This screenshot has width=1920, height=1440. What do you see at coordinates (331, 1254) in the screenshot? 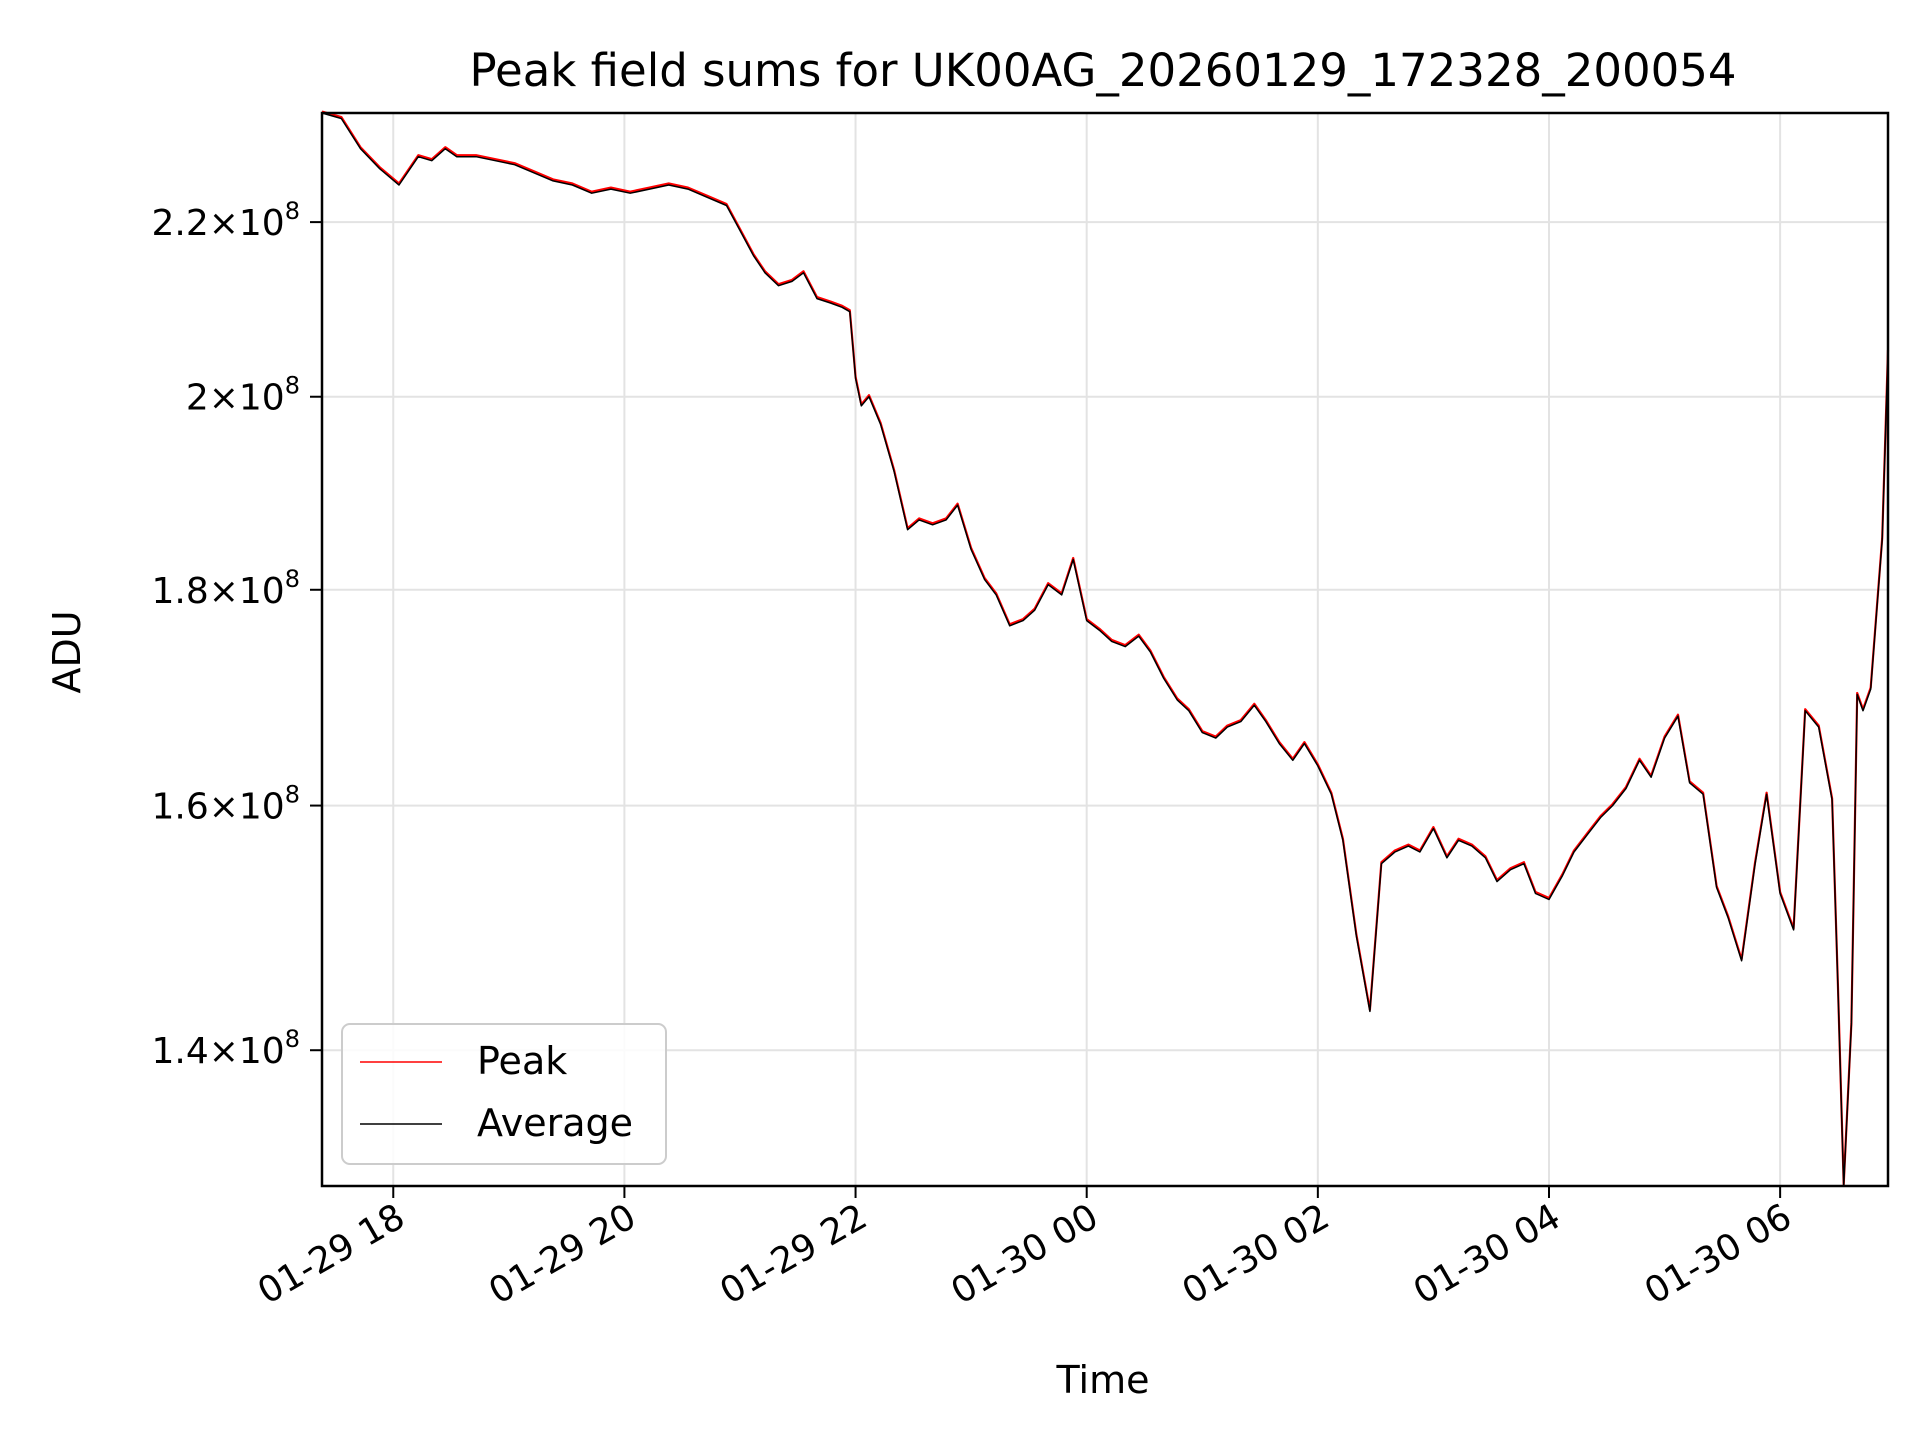
I see `x-tick-label: 01-29 18` at bounding box center [331, 1254].